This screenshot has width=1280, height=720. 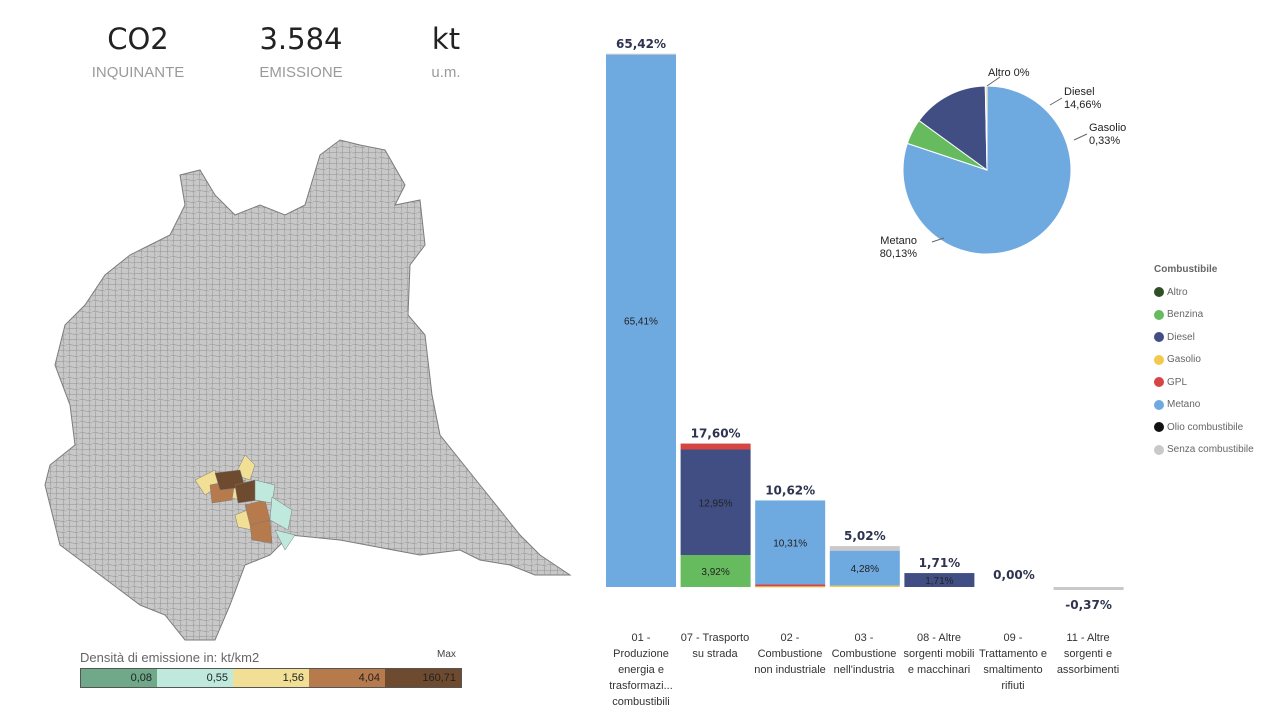 What do you see at coordinates (1184, 405) in the screenshot?
I see `fuel-legend-label: Metano` at bounding box center [1184, 405].